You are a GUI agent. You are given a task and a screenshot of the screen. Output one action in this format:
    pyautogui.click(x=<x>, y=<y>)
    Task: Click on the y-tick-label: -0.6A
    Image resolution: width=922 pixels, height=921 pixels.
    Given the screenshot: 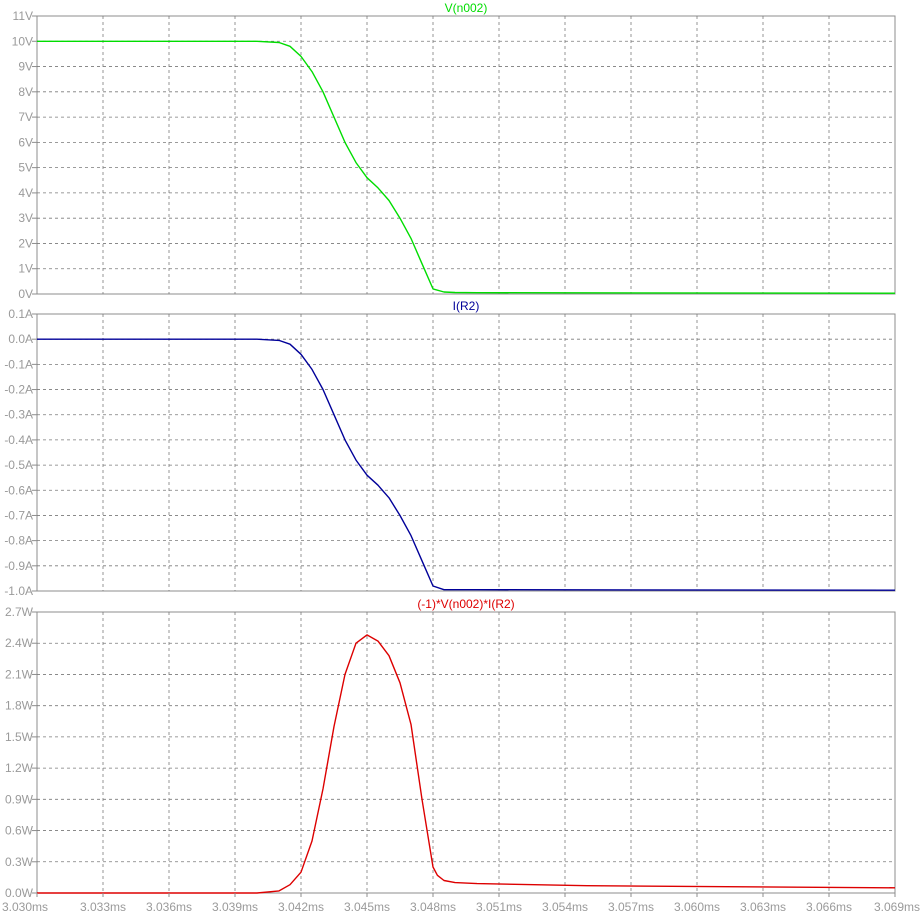 What is the action you would take?
    pyautogui.click(x=18, y=490)
    